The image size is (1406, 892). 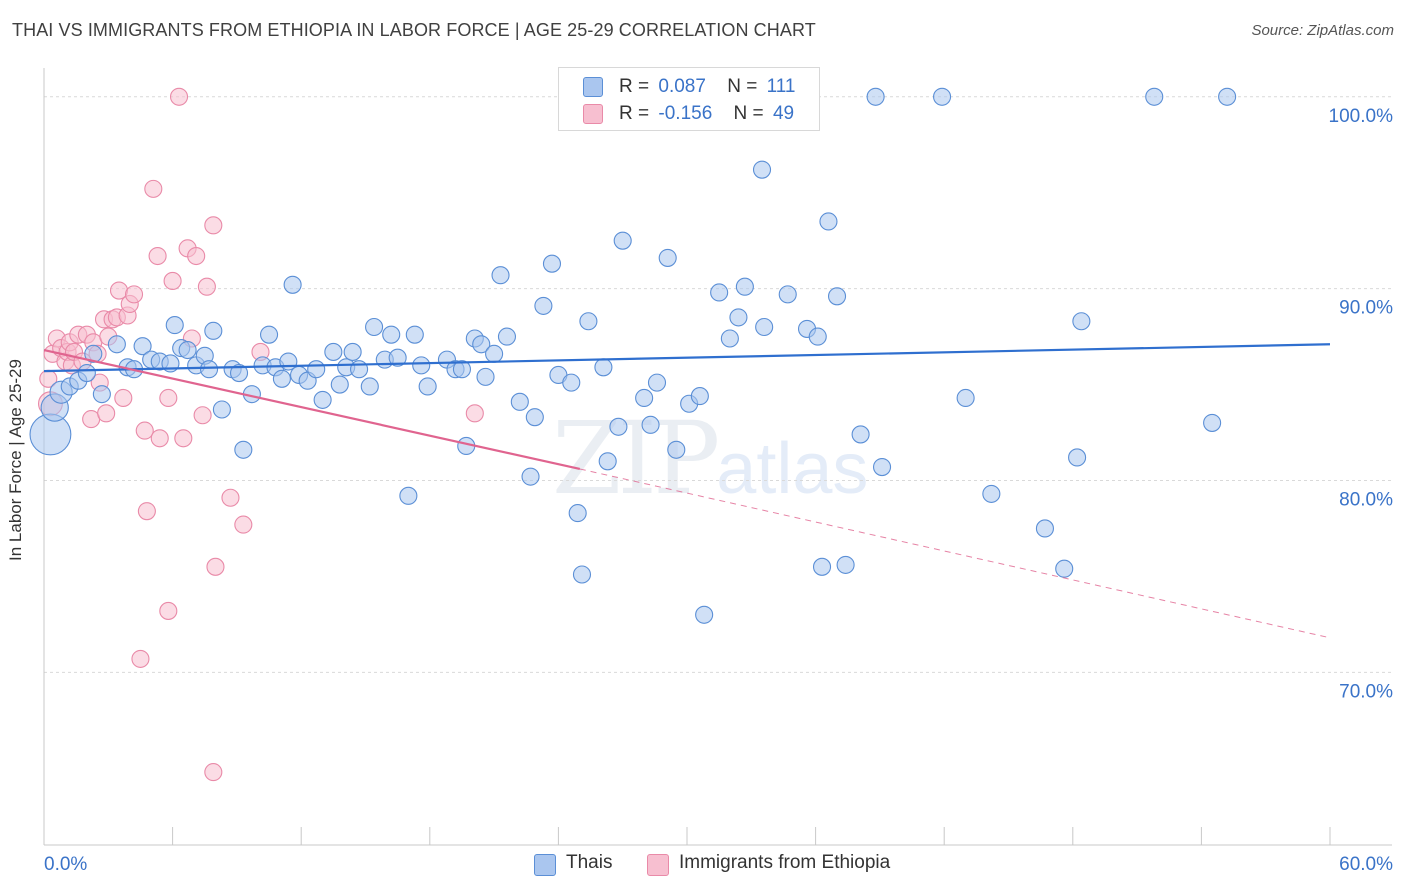 I want to click on legend-n-value: 49, so click(x=783, y=113).